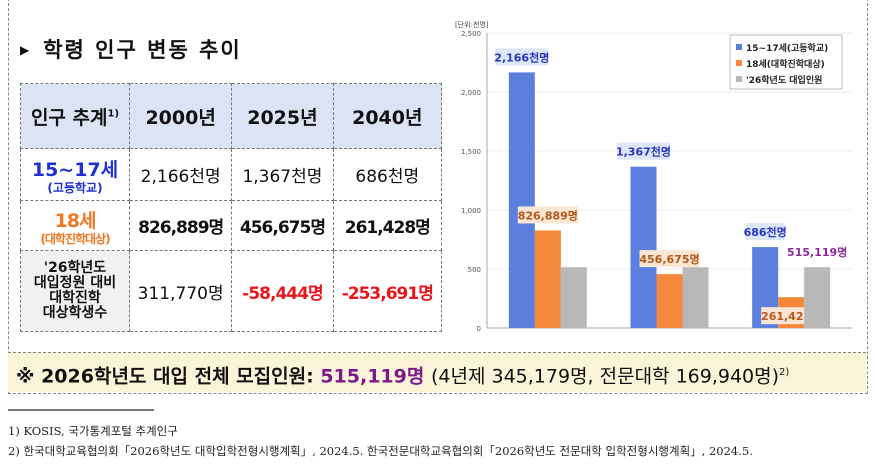 The height and width of the screenshot is (469, 875). Describe the element at coordinates (471, 211) in the screenshot. I see `y-tick-label: 1,000` at that location.